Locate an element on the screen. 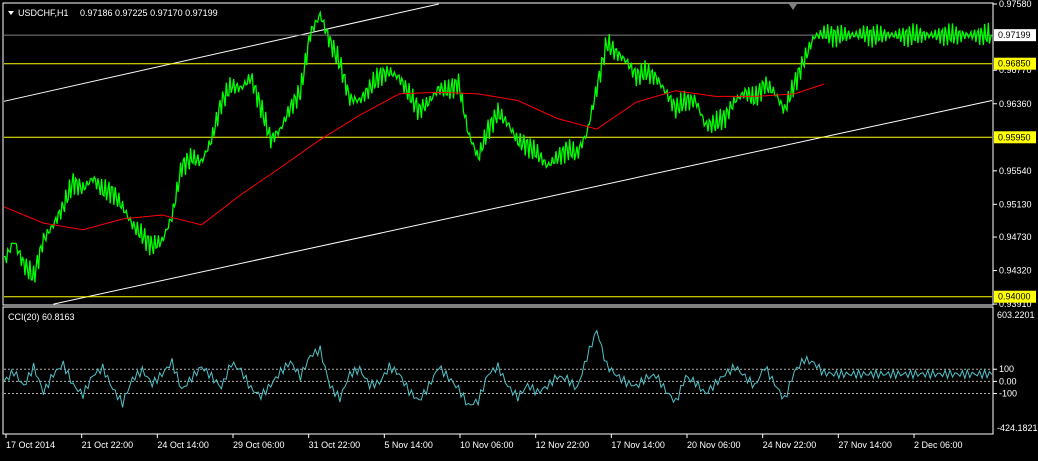  level-price-tag-1-box is located at coordinates (1015, 137).